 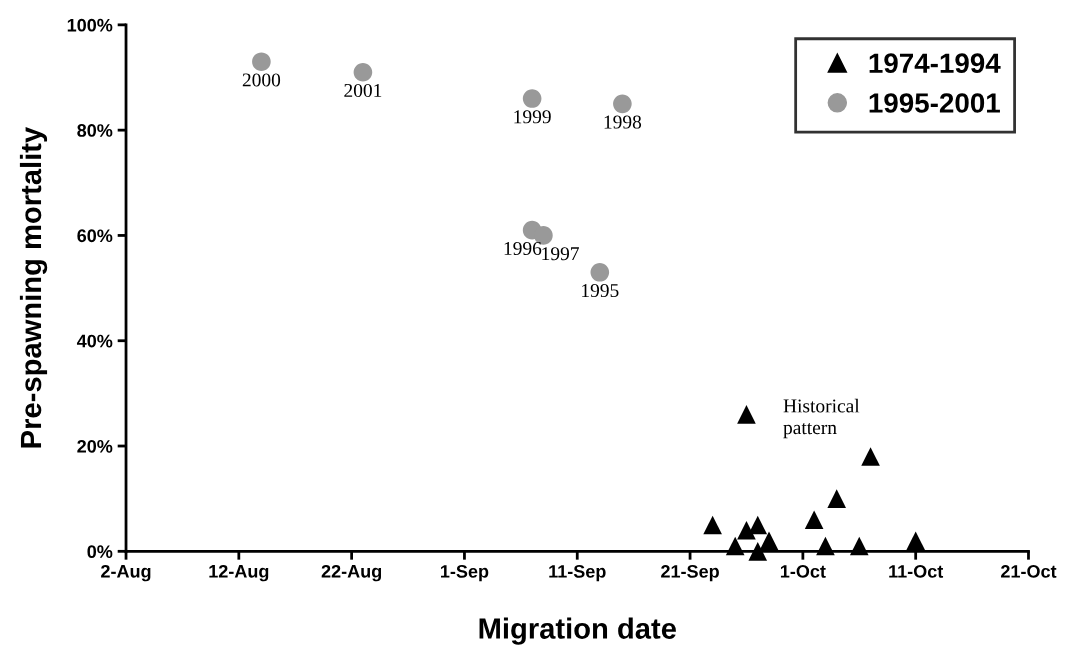 What do you see at coordinates (821, 418) in the screenshot?
I see `annotation: Historical pattern` at bounding box center [821, 418].